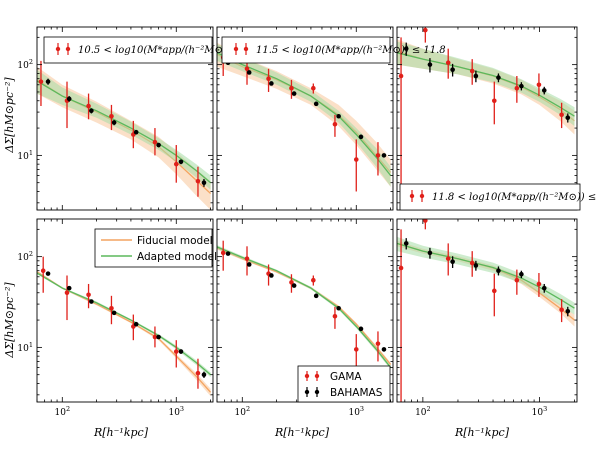 This screenshot has height=456, width=598. Describe the element at coordinates (9, 320) in the screenshot. I see `ylabel-bottom: ΔΣ[hM⊙pc⁻²]` at that location.